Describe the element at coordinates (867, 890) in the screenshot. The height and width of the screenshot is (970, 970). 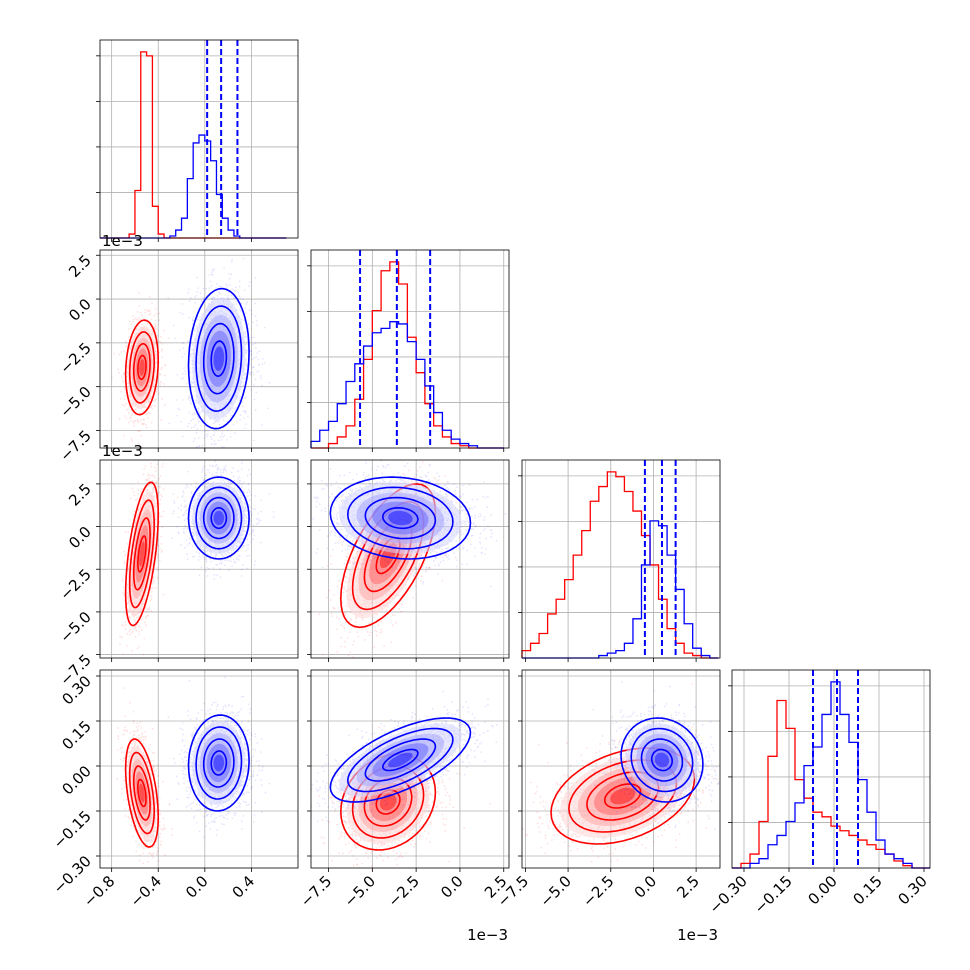
I see `x-tick-label: 0.15` at that location.